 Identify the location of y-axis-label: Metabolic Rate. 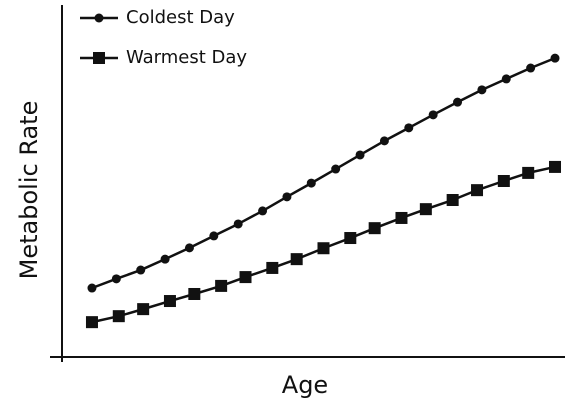
(29, 190).